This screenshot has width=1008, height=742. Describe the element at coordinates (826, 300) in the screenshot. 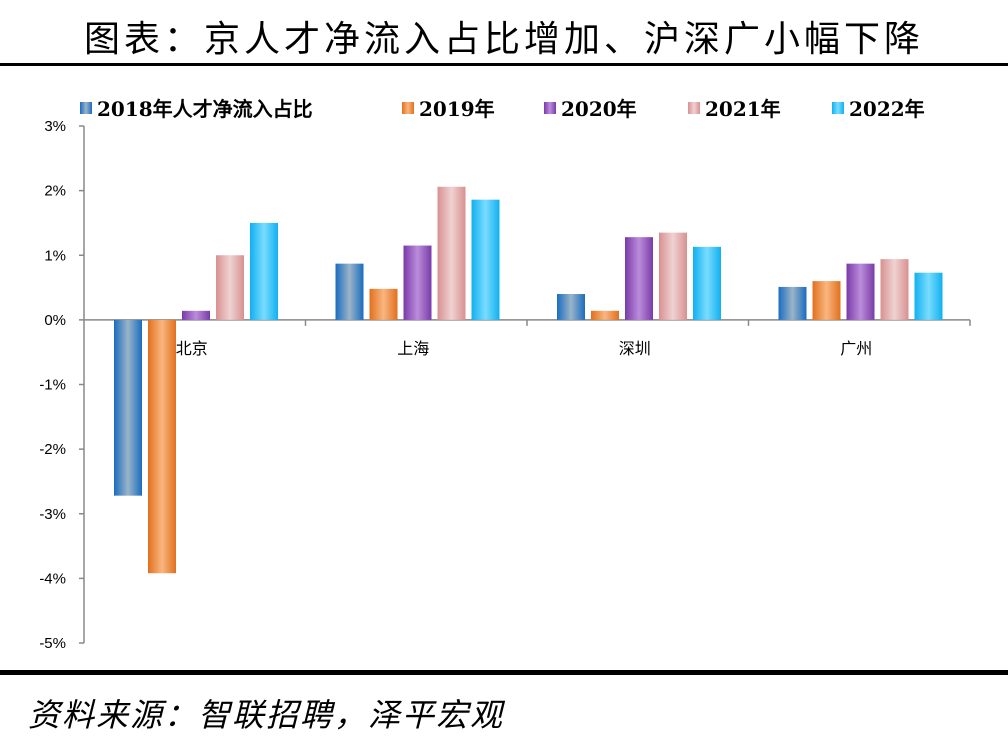

I see `bar-广州-1` at that location.